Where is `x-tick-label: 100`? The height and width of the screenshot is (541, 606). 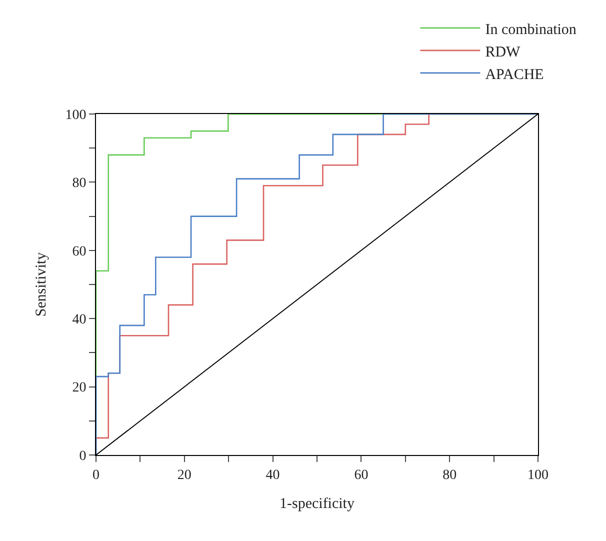 x-tick-label: 100 is located at coordinates (538, 475).